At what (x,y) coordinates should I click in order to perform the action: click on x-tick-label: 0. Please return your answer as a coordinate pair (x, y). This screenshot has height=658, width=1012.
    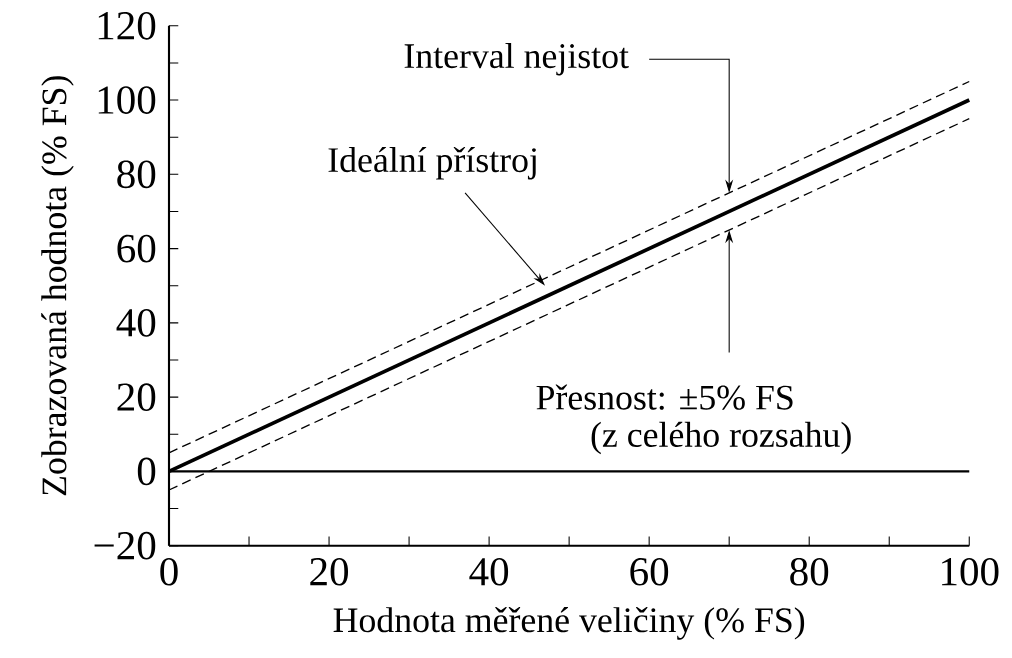
    Looking at the image, I should click on (169, 571).